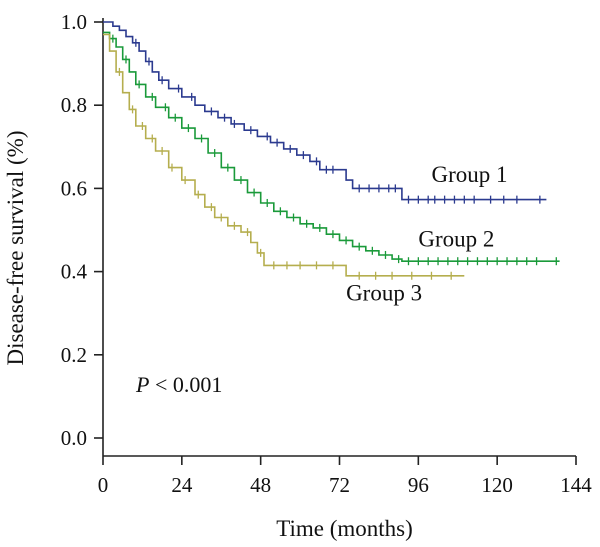 The width and height of the screenshot is (600, 547). Describe the element at coordinates (103, 485) in the screenshot. I see `x-tick-label: 0` at that location.